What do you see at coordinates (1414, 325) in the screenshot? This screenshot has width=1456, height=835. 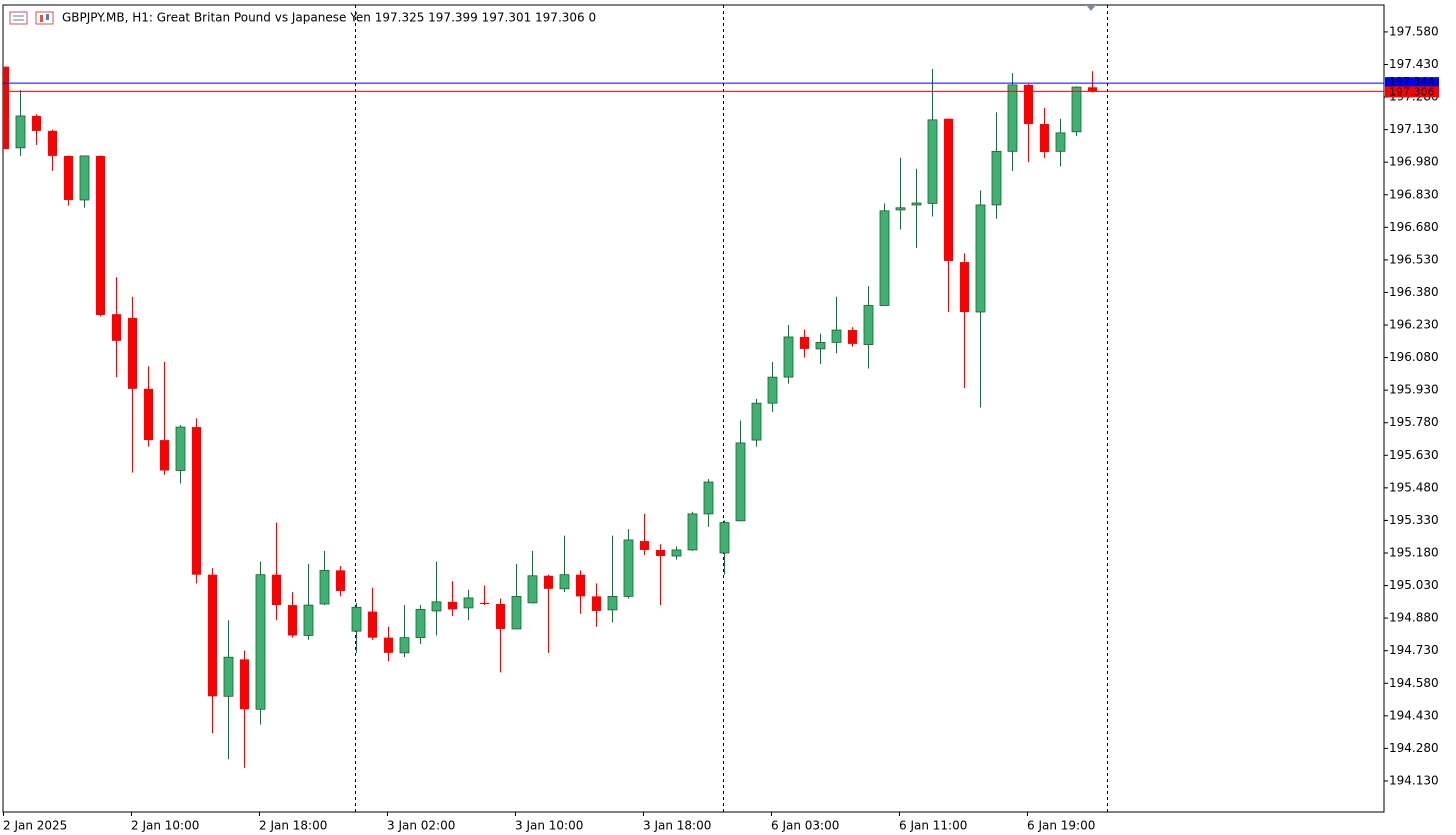 I see `y-tick-label: 196.230` at bounding box center [1414, 325].